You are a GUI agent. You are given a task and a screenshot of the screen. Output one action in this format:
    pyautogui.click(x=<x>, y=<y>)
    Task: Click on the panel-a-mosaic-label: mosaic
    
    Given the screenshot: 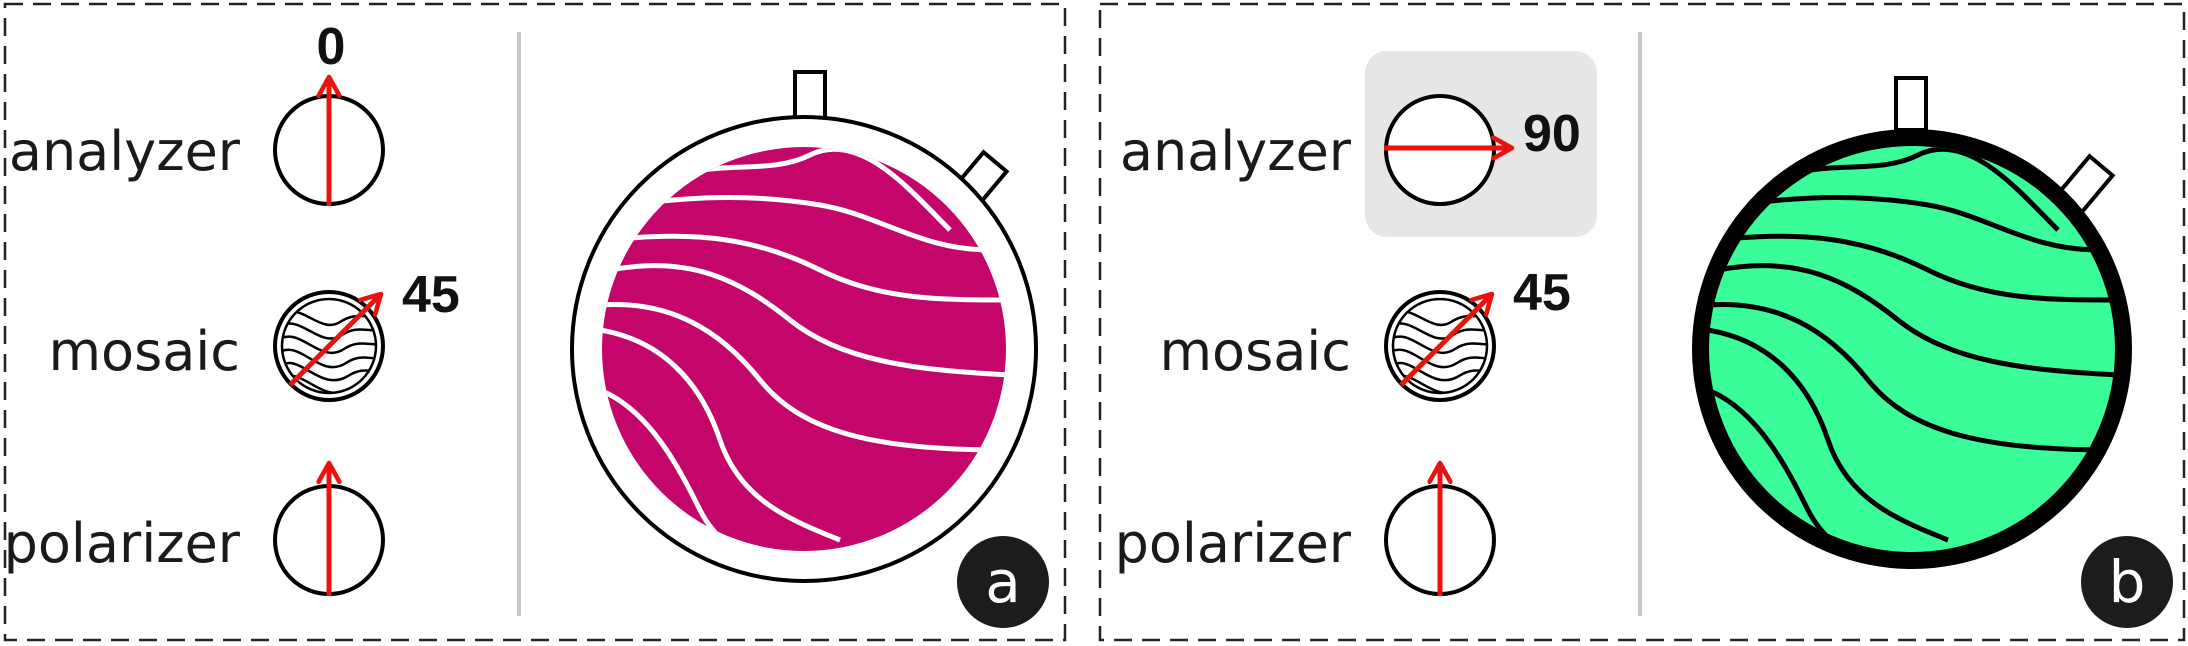 What is the action you would take?
    pyautogui.click(x=144, y=351)
    